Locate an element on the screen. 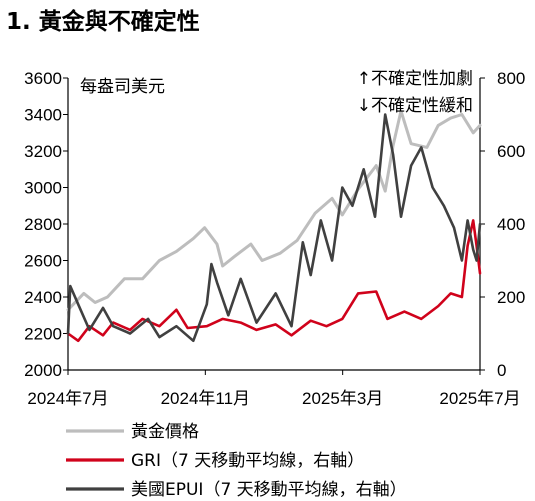 This screenshot has width=535, height=501. x-axis-ticks: 2024年7月 2024年11月 2025年3月 2025年7月 is located at coordinates (274, 389).